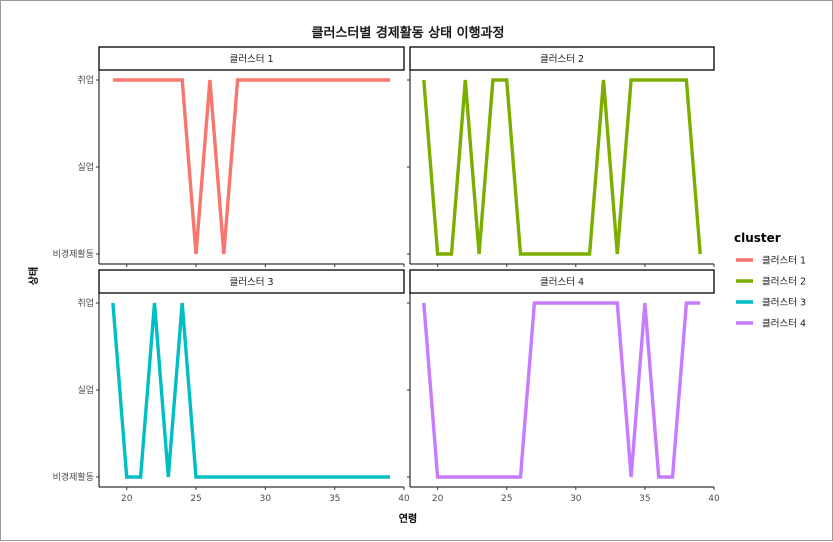  Describe the element at coordinates (757, 238) in the screenshot. I see `legend-title: cluster` at that location.